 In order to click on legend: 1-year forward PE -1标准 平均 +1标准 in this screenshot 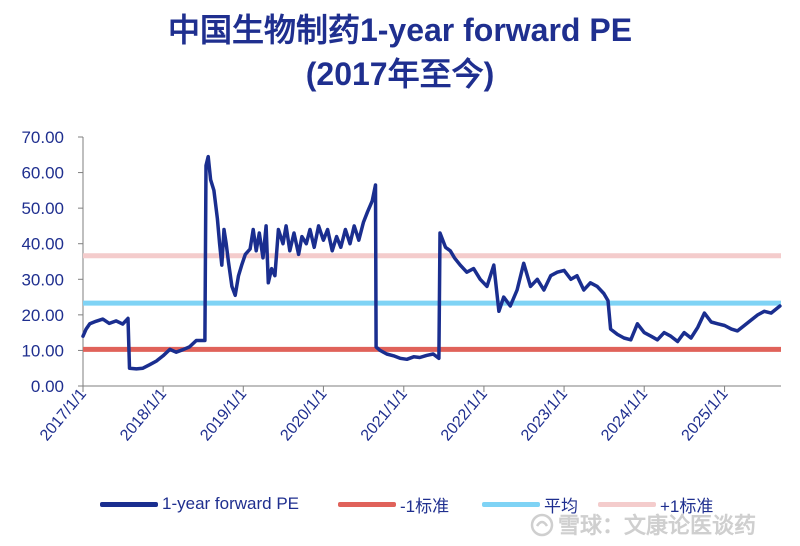, I will do `click(440, 504)`.